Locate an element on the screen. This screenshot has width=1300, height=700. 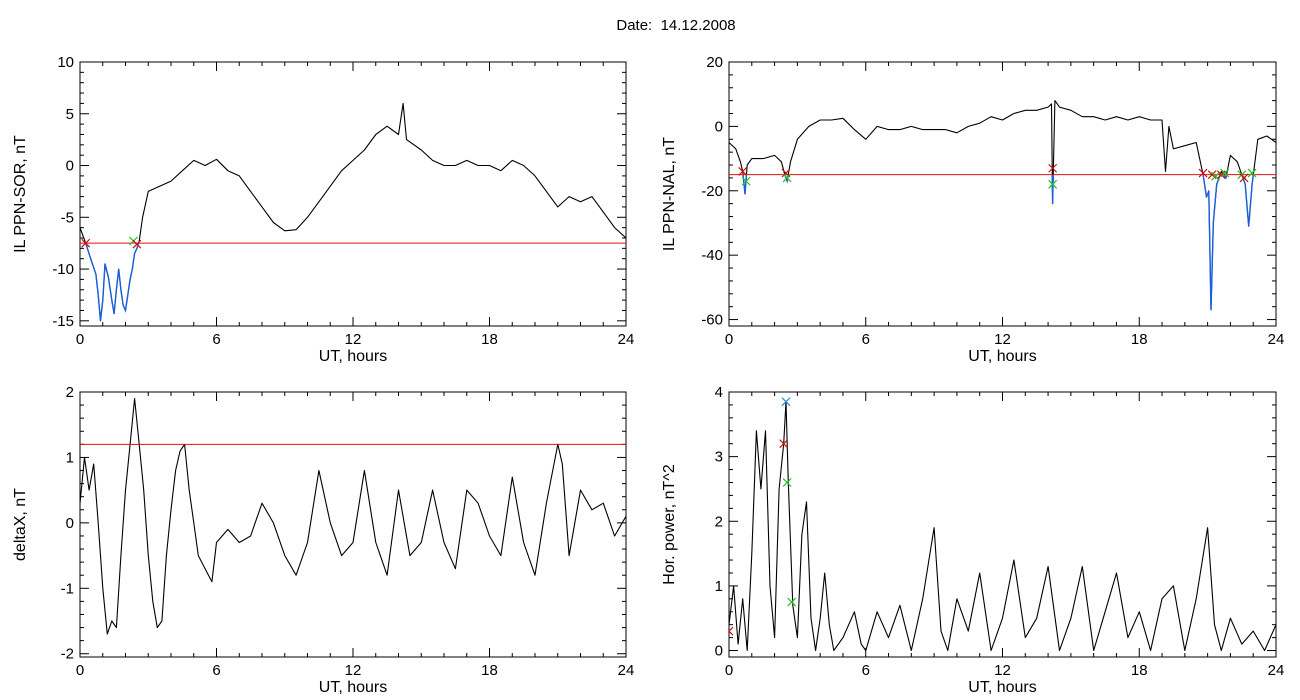
y-tick-label: -10 is located at coordinates (63, 269).